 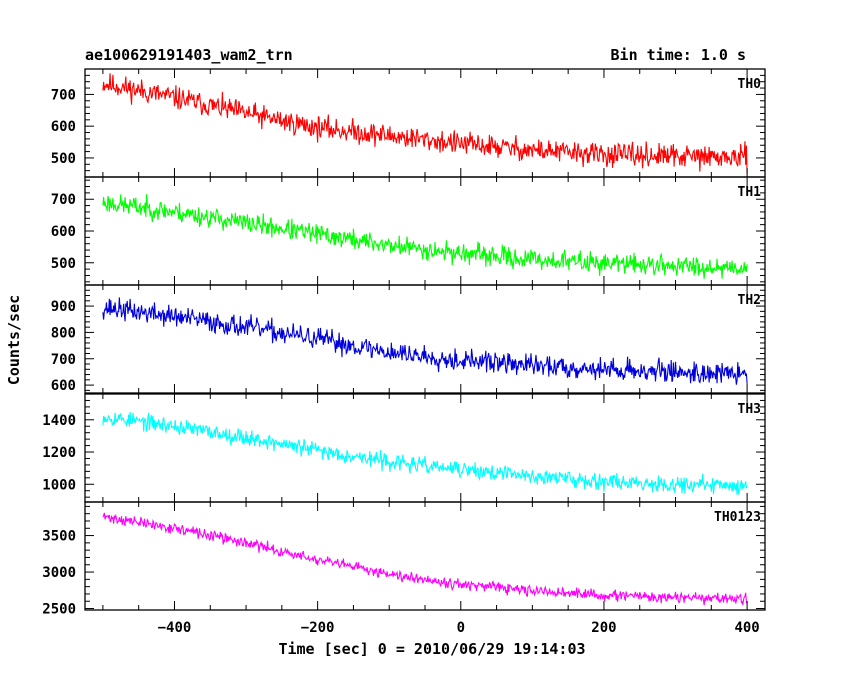 I want to click on y-tick-label: 1200, so click(x=59, y=453).